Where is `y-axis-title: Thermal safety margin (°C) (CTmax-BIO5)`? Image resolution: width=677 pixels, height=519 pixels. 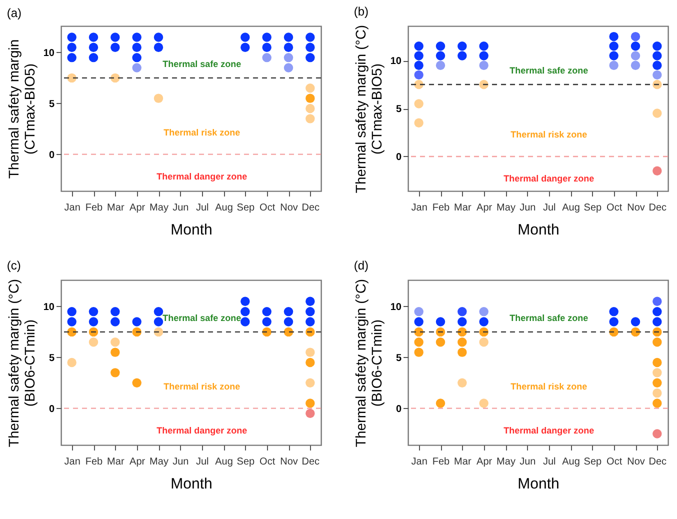 y-axis-title: Thermal safety margin (°C) (CTmax-BIO5) is located at coordinates (368, 109).